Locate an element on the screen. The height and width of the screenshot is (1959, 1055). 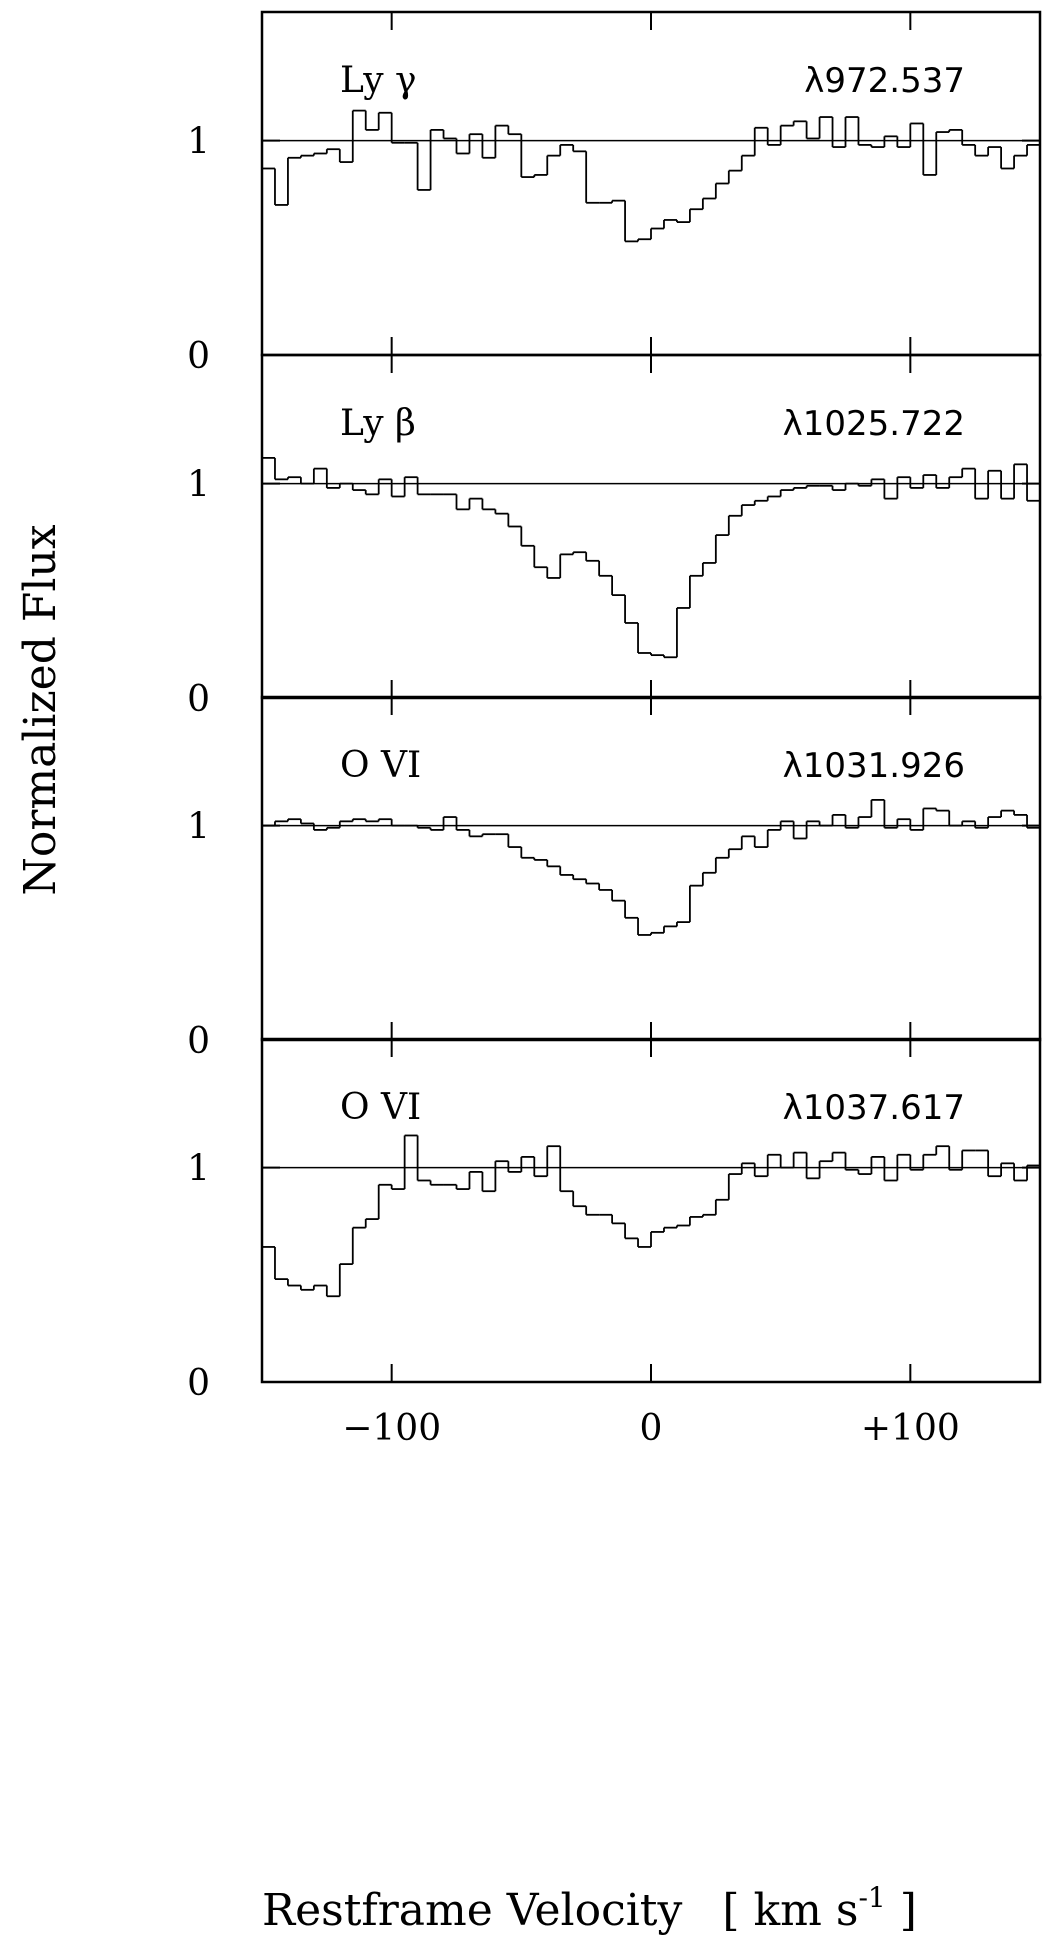
wavelength-label: λ1025.722 is located at coordinates (874, 424).